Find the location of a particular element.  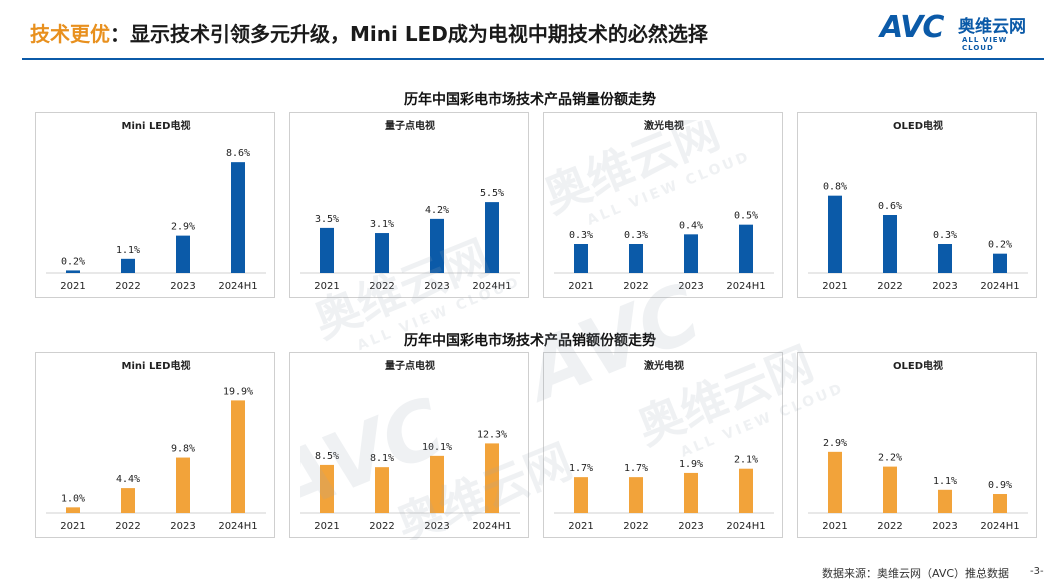

data-label: 3.1% is located at coordinates (382, 224).